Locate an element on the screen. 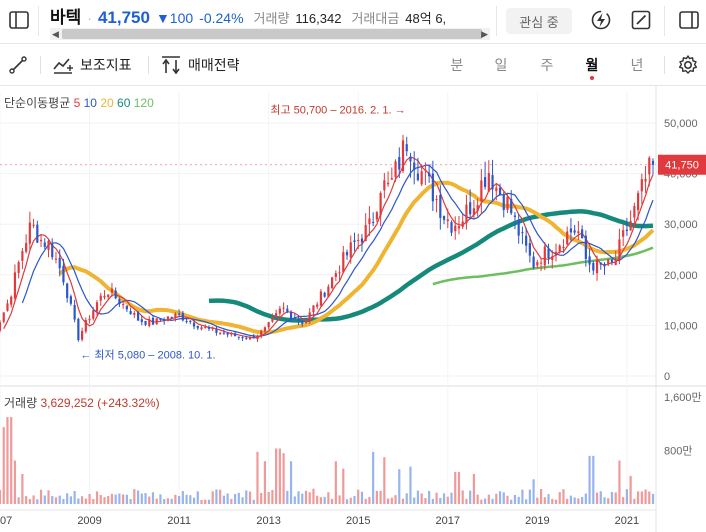 The image size is (706, 532). strategy-button: 매매전략 is located at coordinates (200, 65).